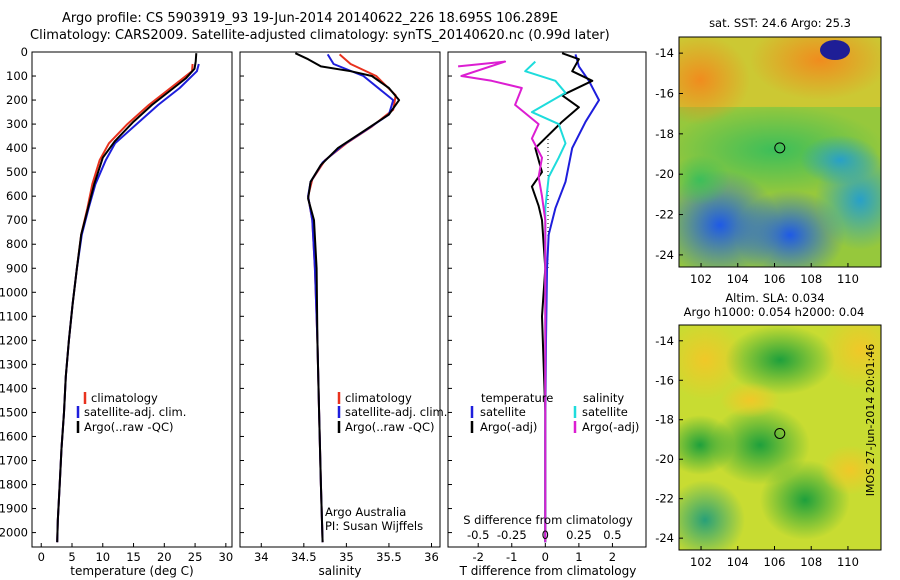 This screenshot has height=580, width=900. I want to click on x-tick-label: 10, so click(102, 557).